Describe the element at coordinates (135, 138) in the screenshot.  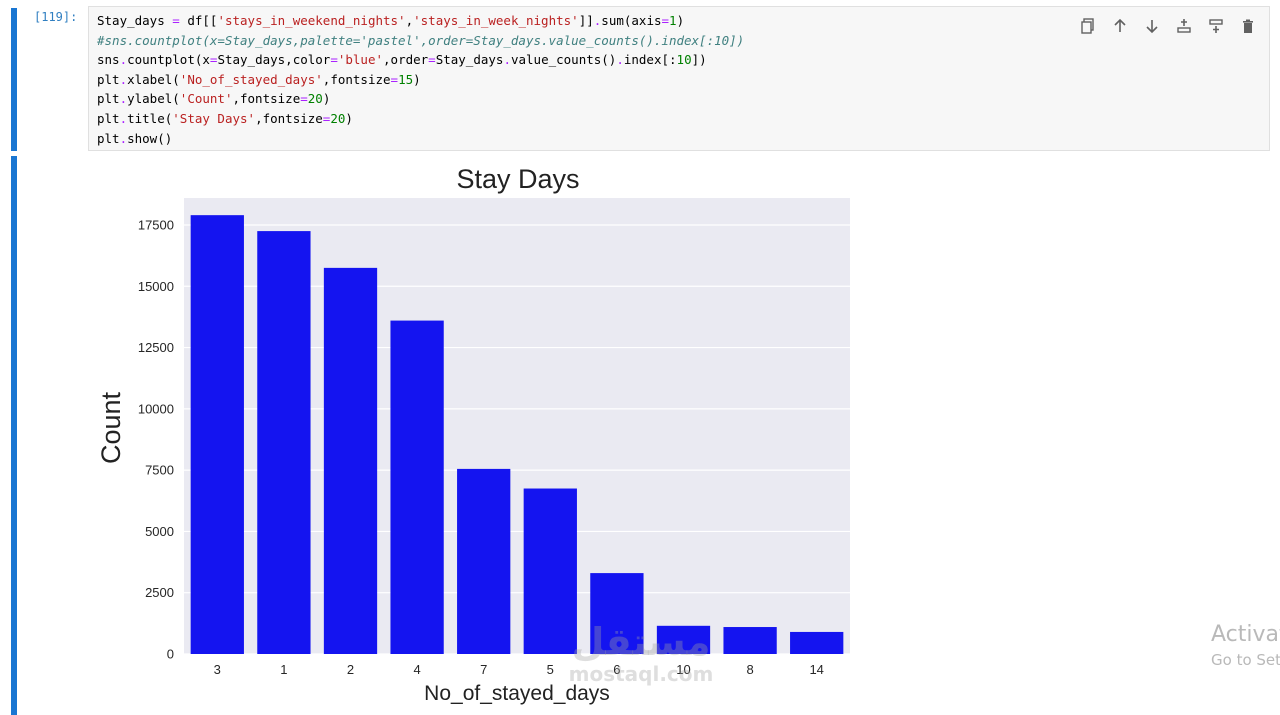
I see `code-line: plt.show()` at that location.